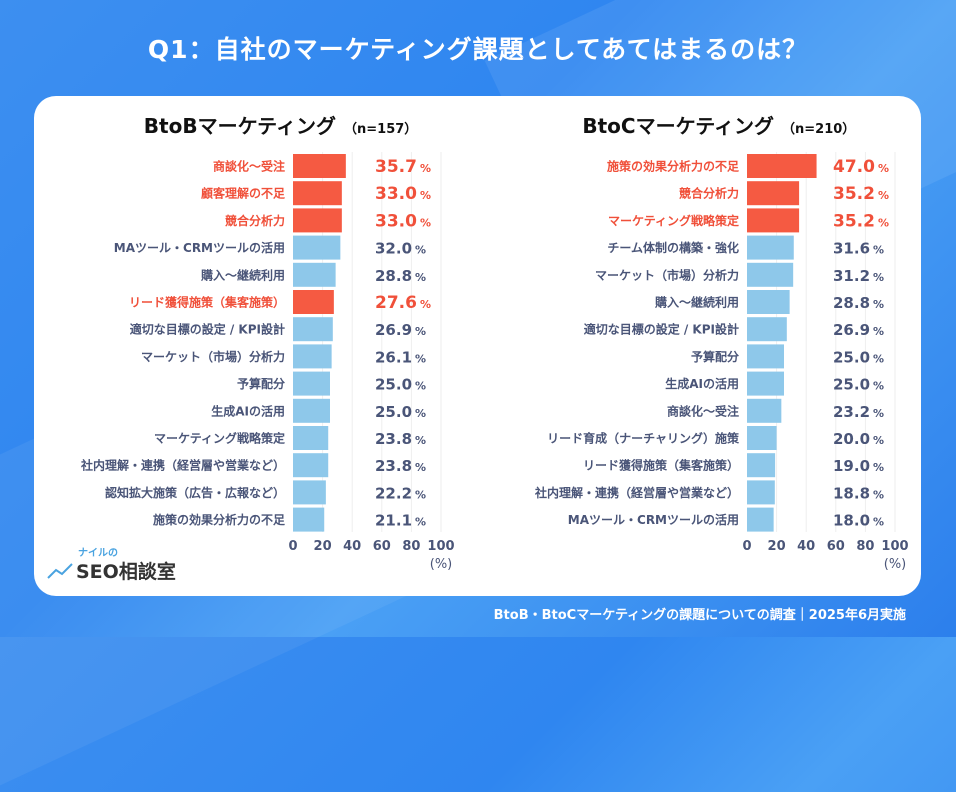 The height and width of the screenshot is (792, 956). I want to click on value-label: 31.2%, so click(858, 276).